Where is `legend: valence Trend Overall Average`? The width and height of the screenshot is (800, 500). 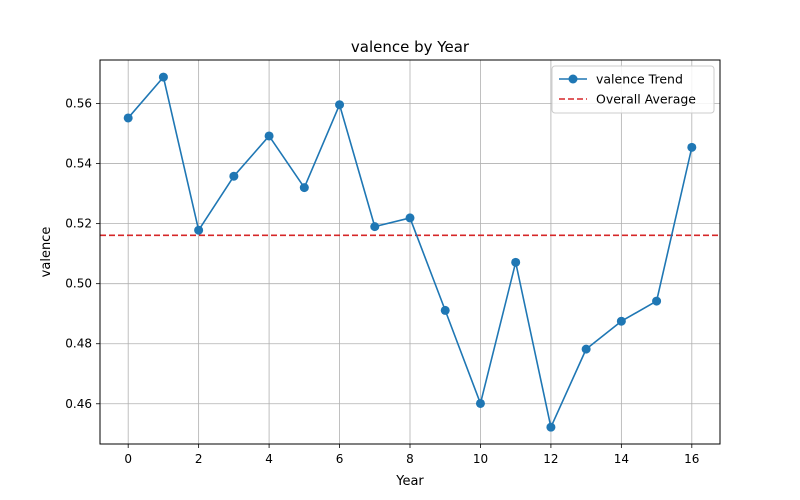 legend: valence Trend Overall Average is located at coordinates (633, 89).